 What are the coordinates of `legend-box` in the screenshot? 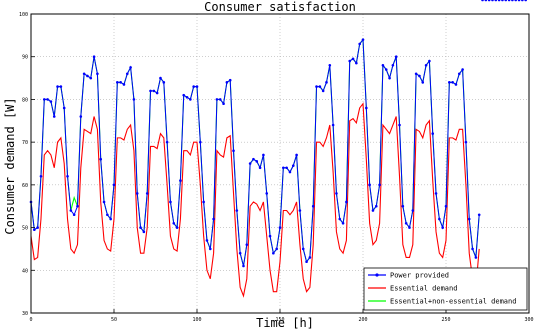 It's located at (445, 289).